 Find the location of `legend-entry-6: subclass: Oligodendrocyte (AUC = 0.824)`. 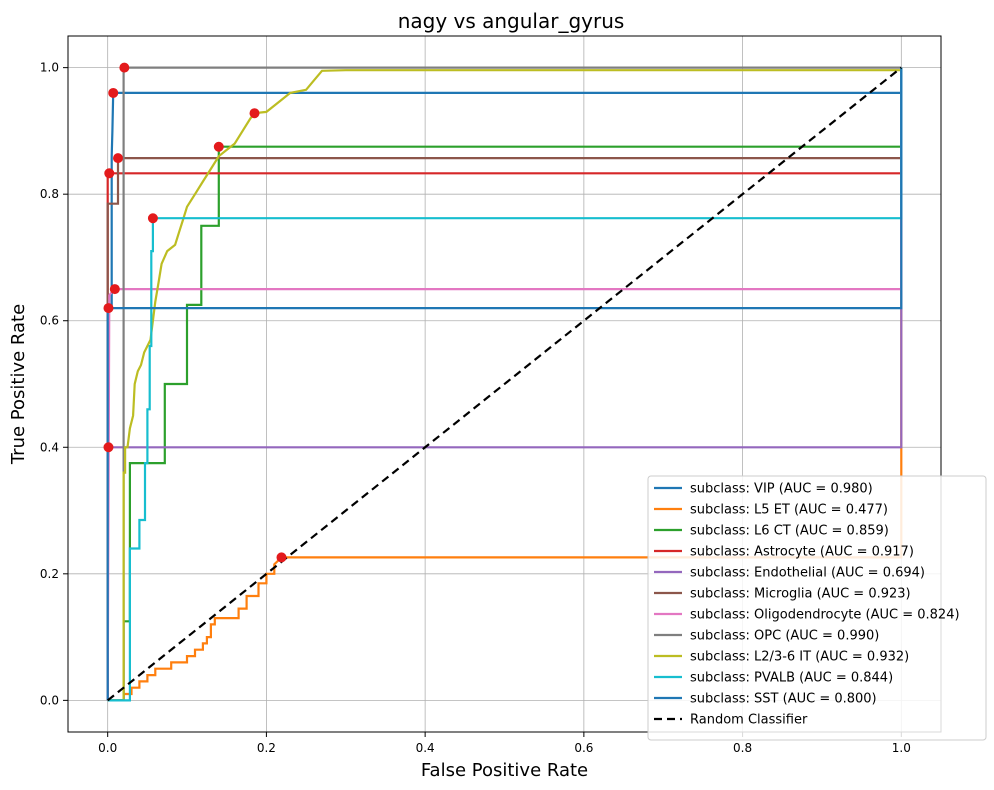

legend-entry-6: subclass: Oligodendrocyte (AUC = 0.824) is located at coordinates (825, 615).